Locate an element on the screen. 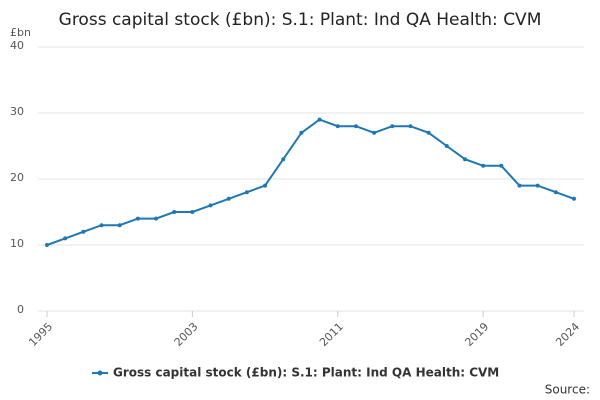 This screenshot has height=400, width=600. legend-swatch-dot is located at coordinates (100, 373).